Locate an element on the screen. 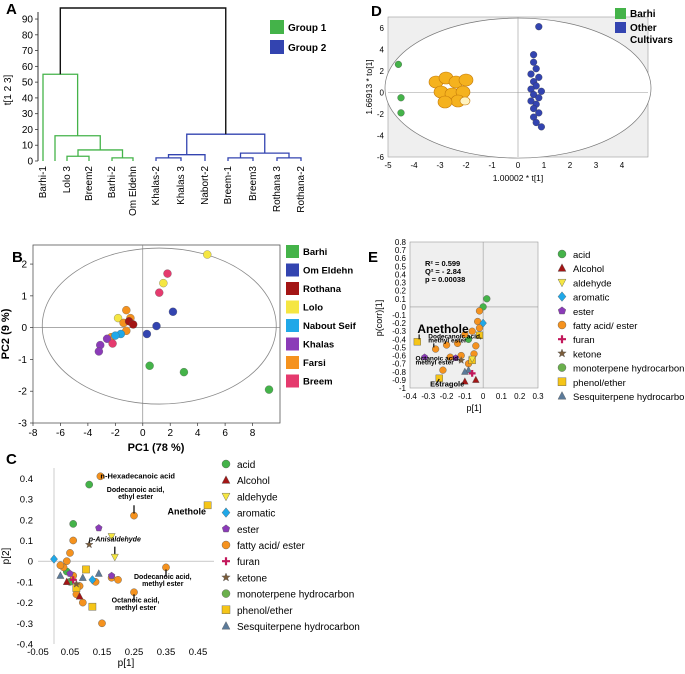 This screenshot has height=674, width=685. model-stat: Q² = - 2.84 is located at coordinates (443, 271).